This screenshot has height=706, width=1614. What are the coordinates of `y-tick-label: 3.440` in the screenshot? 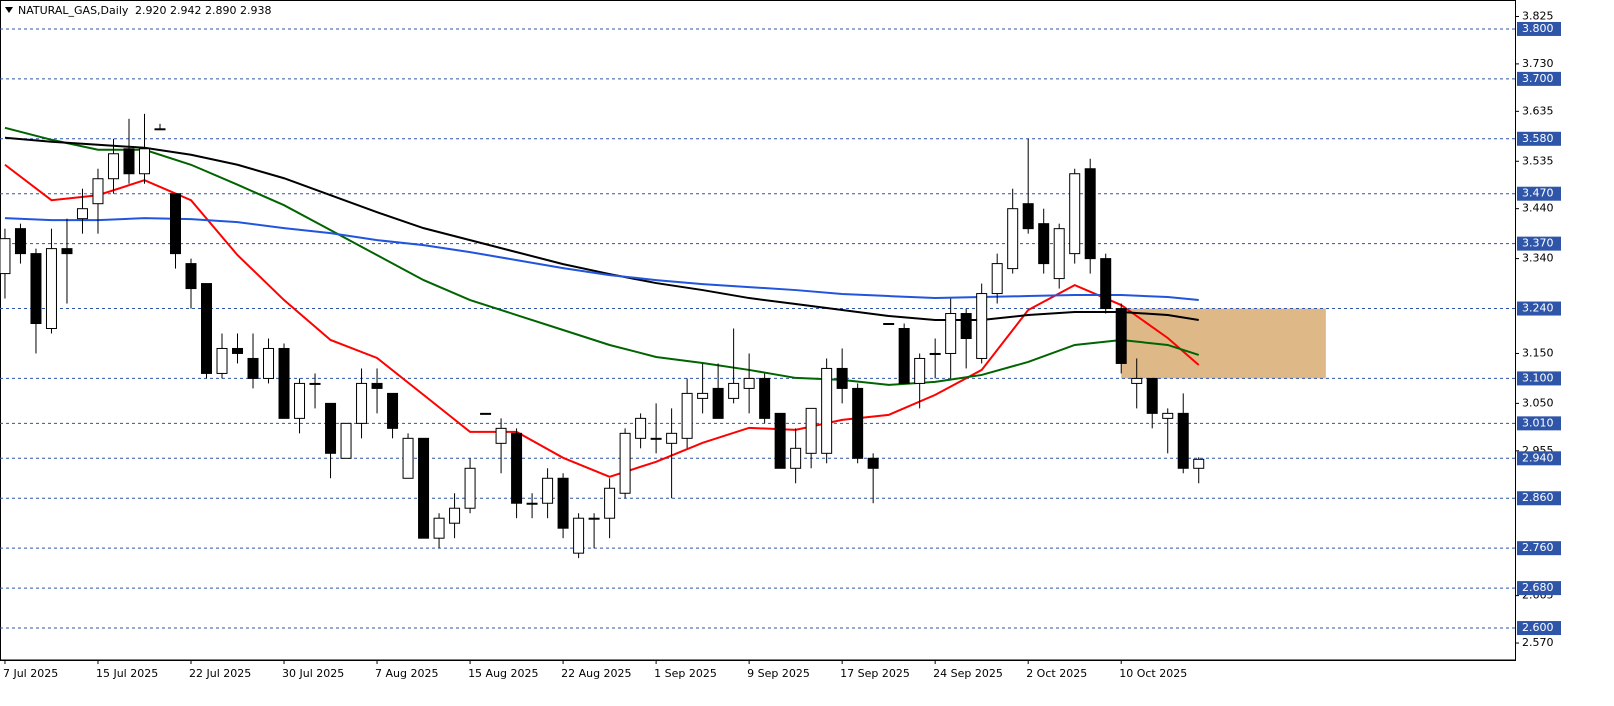 It's located at (1538, 208).